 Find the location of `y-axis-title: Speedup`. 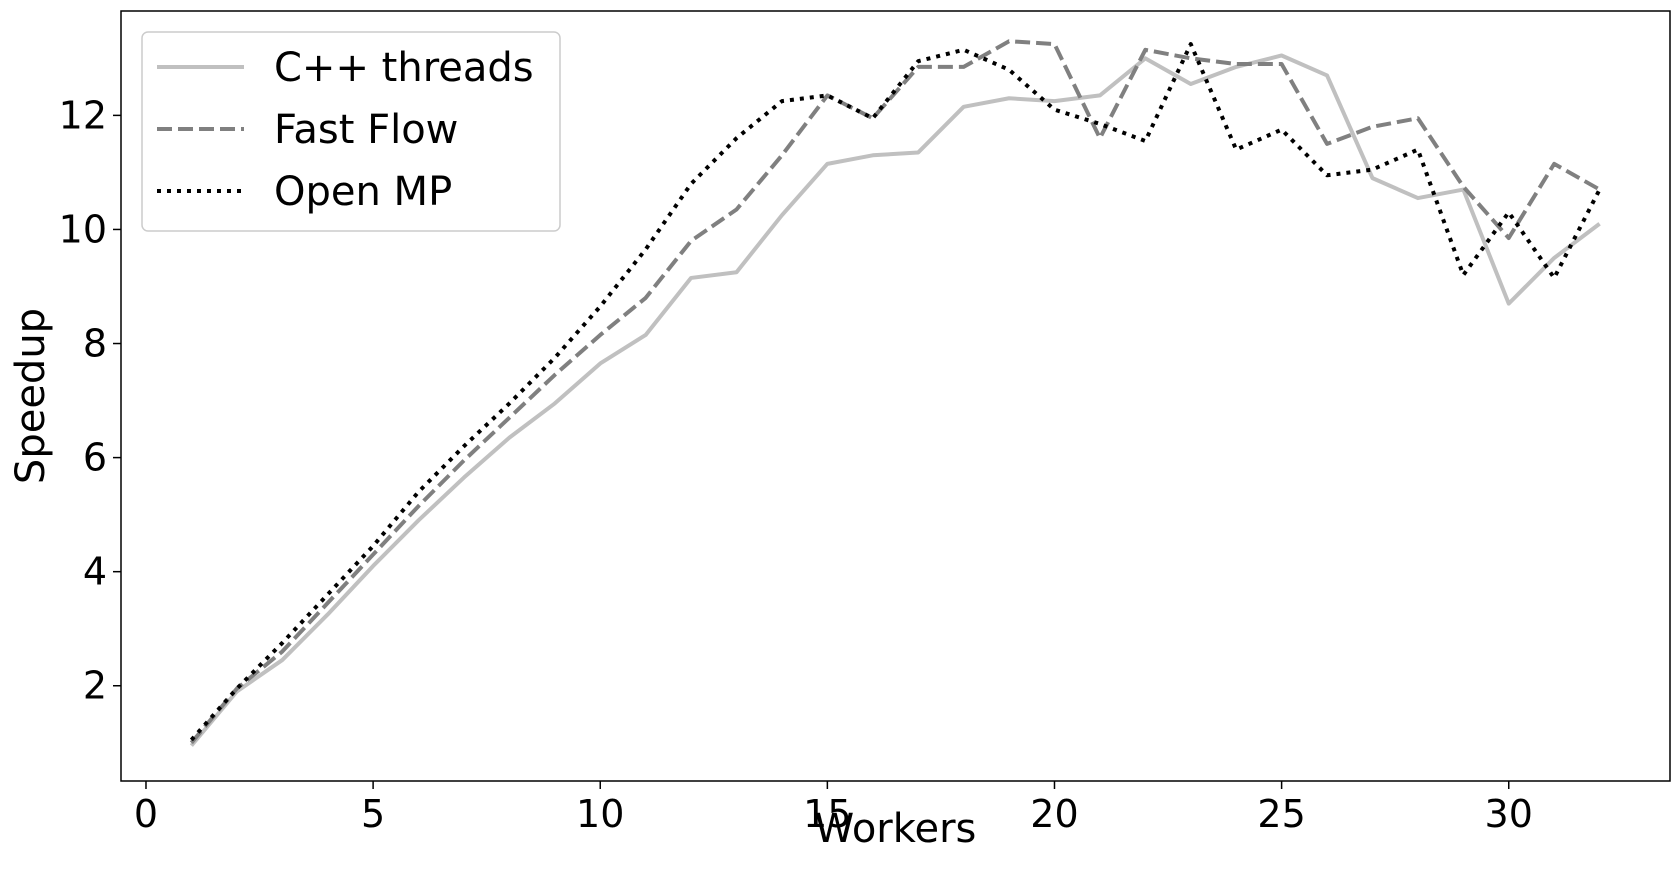

y-axis-title: Speedup is located at coordinates (31, 396).